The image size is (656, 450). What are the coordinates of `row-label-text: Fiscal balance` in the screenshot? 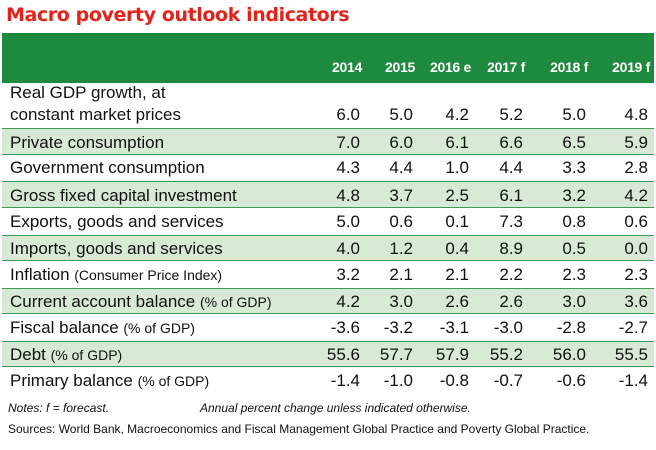 It's located at (67, 327).